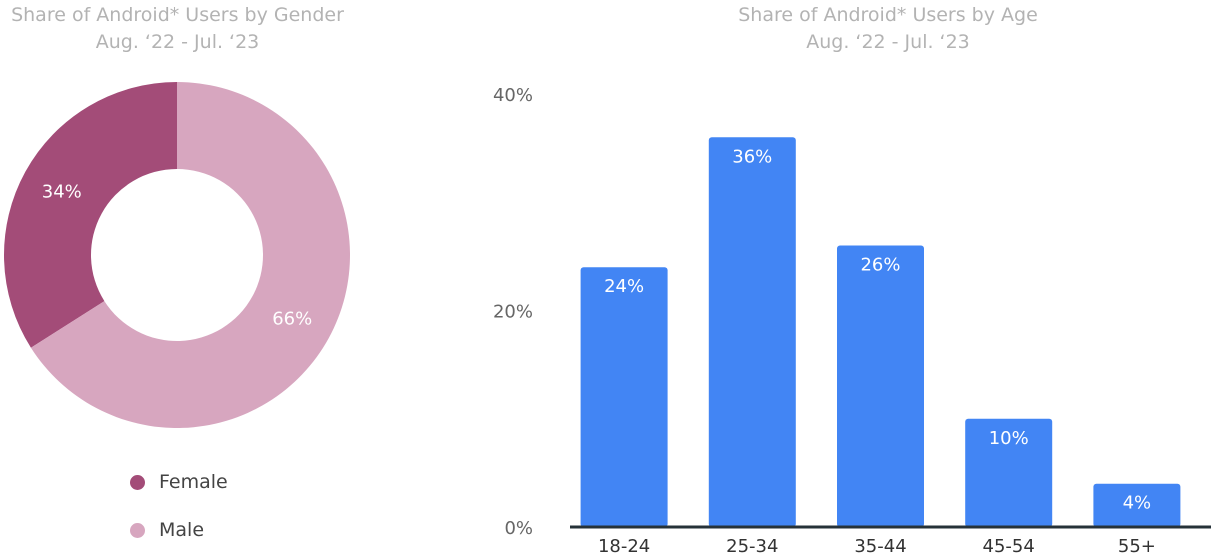 This screenshot has width=1211, height=557. What do you see at coordinates (518, 528) in the screenshot?
I see `y-tick-label-0: 0%` at bounding box center [518, 528].